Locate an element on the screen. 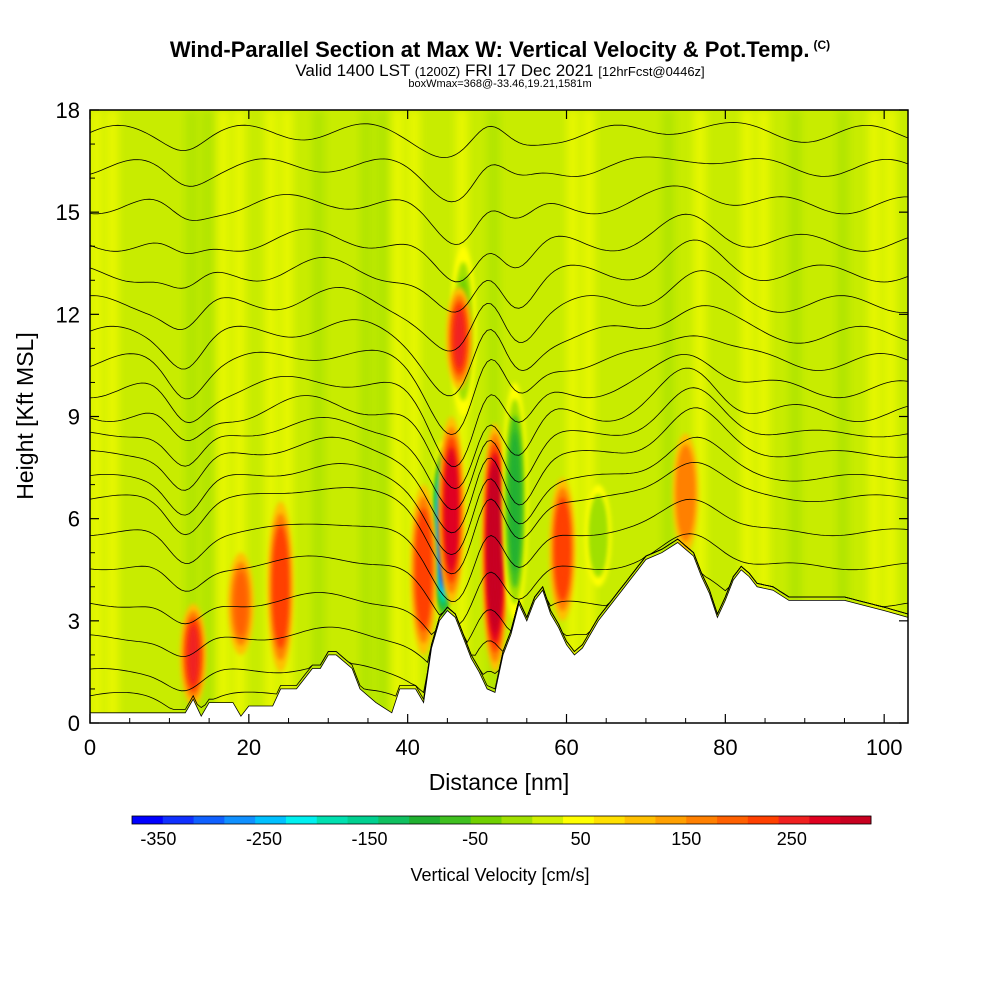 The image size is (1000, 1000). valid-time-utc: (1200Z) is located at coordinates (437, 71).